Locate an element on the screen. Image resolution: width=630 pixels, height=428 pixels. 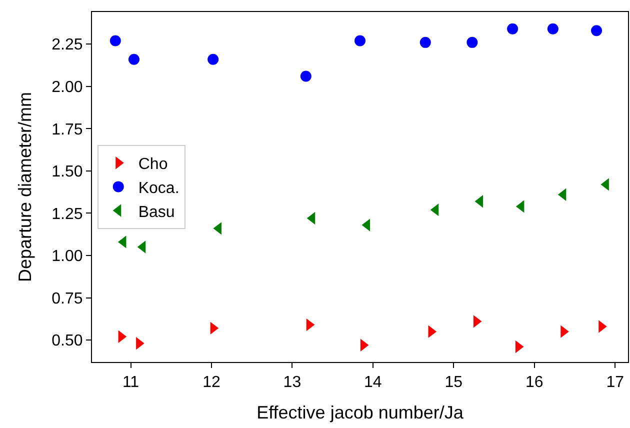
y-axis-title: Departure diameter/mm is located at coordinates (24, 187).